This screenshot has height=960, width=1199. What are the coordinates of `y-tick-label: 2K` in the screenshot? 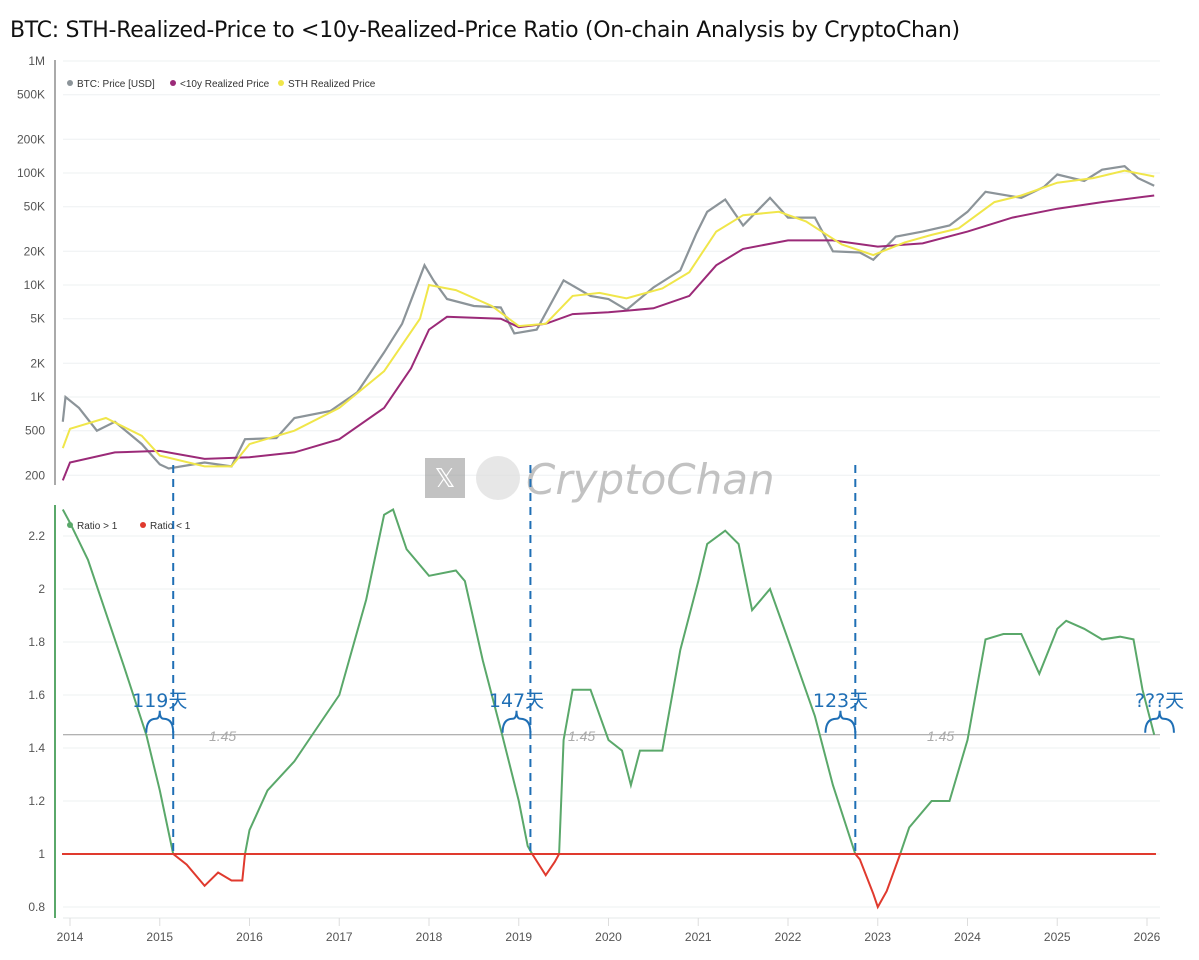 It's located at (37, 363).